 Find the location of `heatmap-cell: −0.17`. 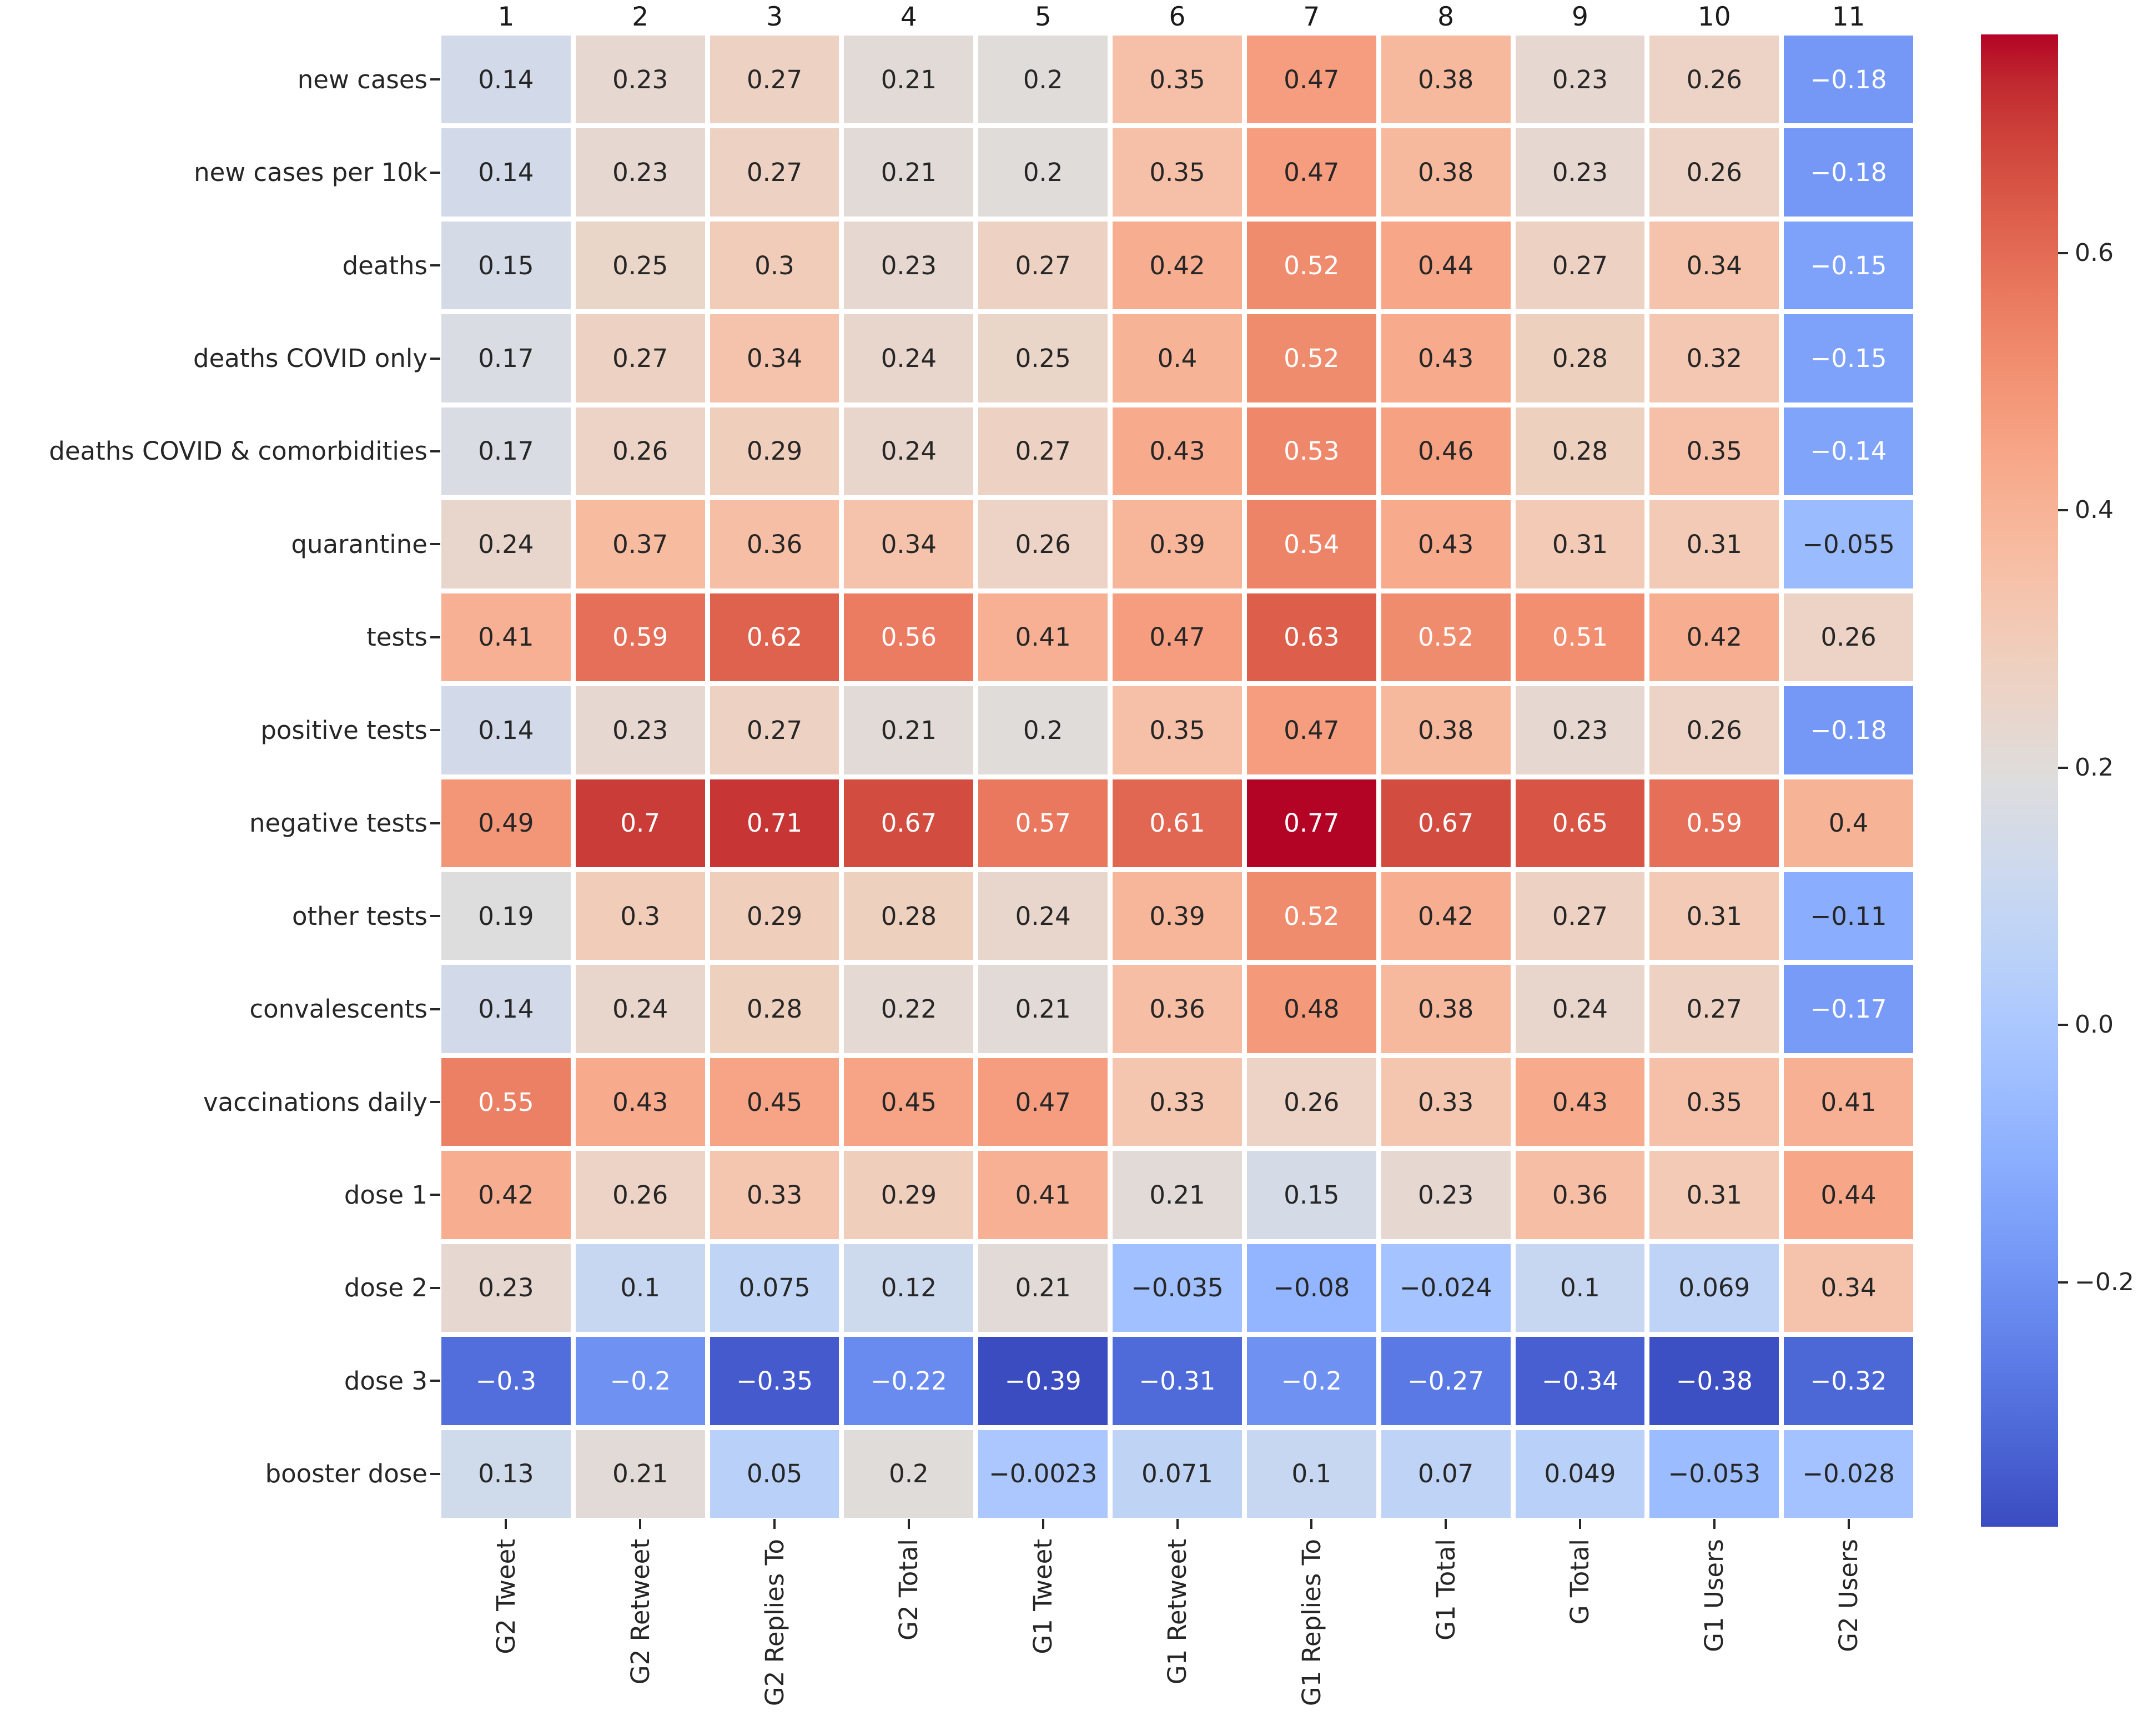

heatmap-cell: −0.17 is located at coordinates (1848, 1009).